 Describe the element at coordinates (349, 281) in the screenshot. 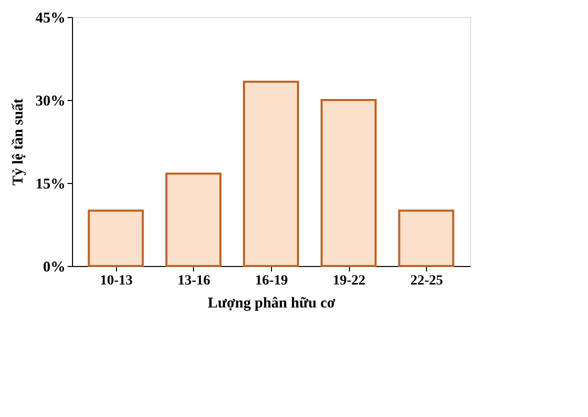

I see `x-tick-label: 19-22` at that location.